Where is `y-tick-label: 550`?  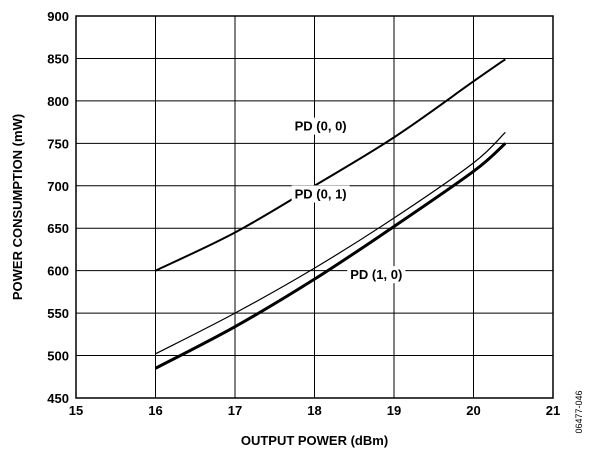 y-tick-label: 550 is located at coordinates (58, 313).